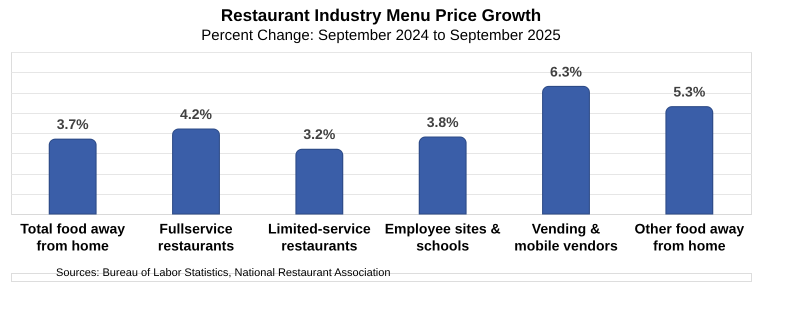 The height and width of the screenshot is (320, 800). I want to click on chart-subtitle: Percent Change: September 2024 to September 2025, so click(381, 35).